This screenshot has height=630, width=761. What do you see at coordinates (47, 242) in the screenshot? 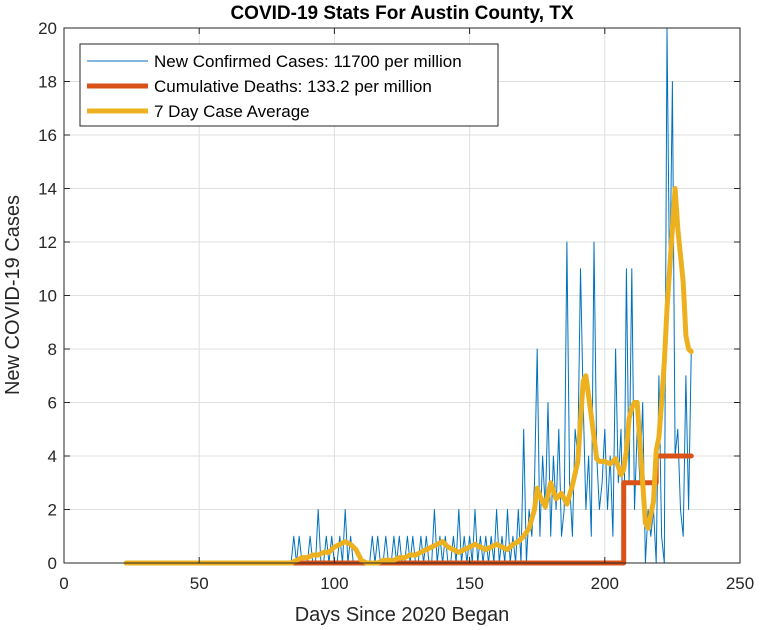
I see `y-tick-label: 12` at bounding box center [47, 242].